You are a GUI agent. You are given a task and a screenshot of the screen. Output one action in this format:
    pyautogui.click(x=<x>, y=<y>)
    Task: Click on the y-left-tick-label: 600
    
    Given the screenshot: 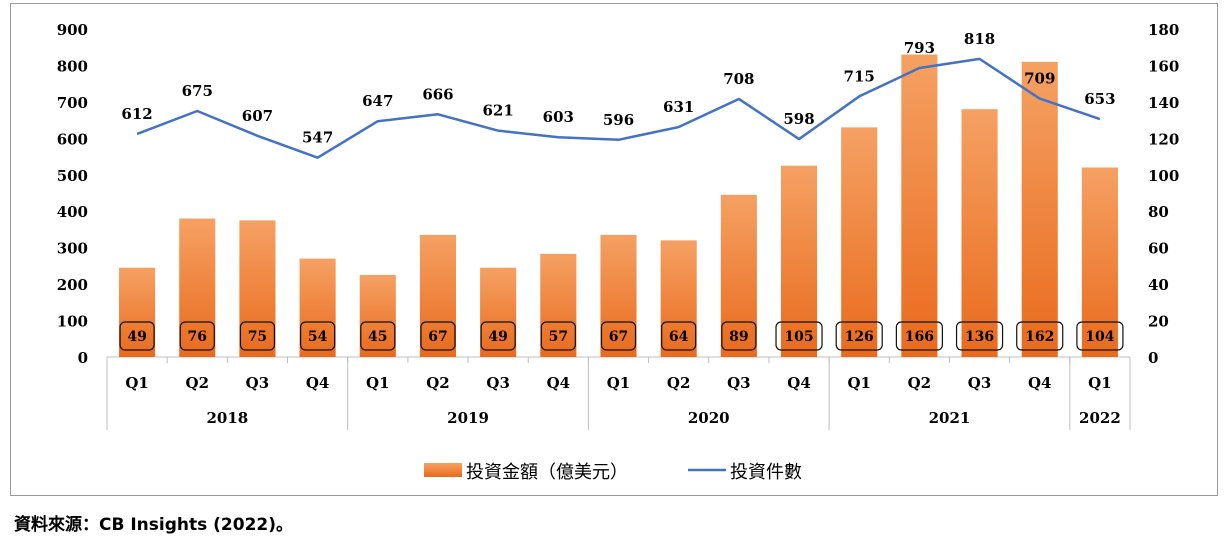 What is the action you would take?
    pyautogui.click(x=72, y=139)
    